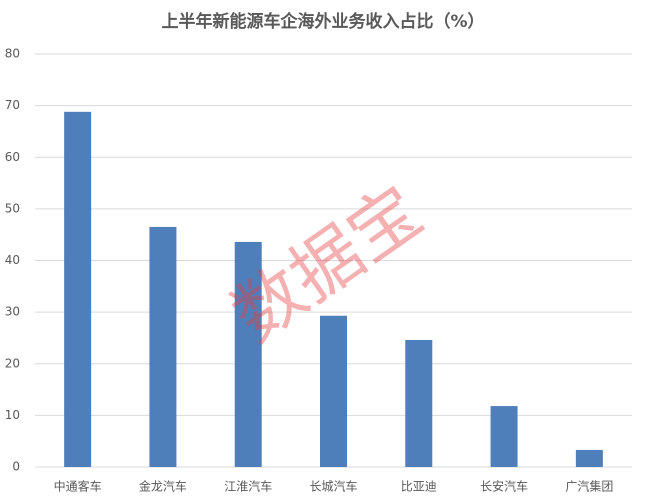  Describe the element at coordinates (12, 363) in the screenshot. I see `y-tick-label: 20` at that location.